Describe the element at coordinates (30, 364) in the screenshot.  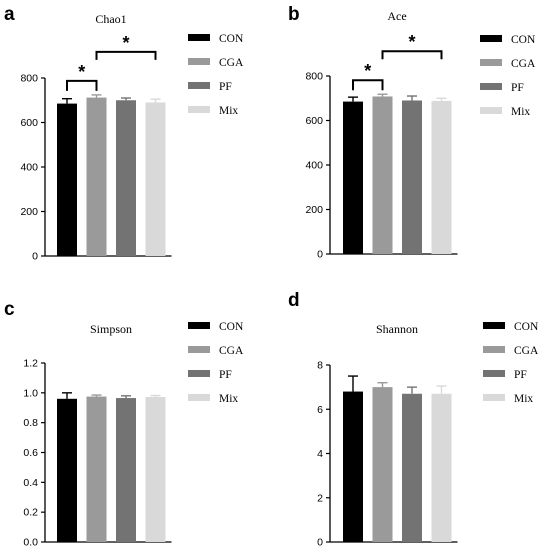
I see `y-tick-label: 1.2` at that location.